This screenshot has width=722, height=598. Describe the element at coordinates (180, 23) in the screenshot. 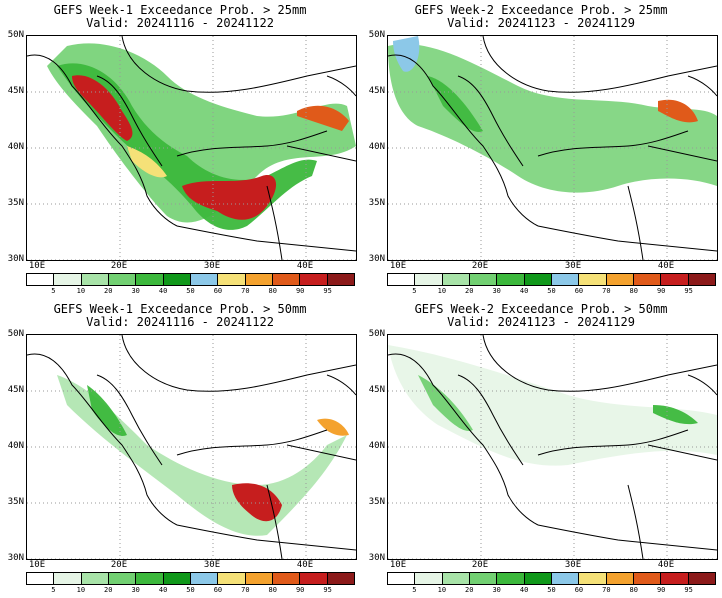

I see `panel-valid-dates: Valid: 20241116 - 20241122` at that location.